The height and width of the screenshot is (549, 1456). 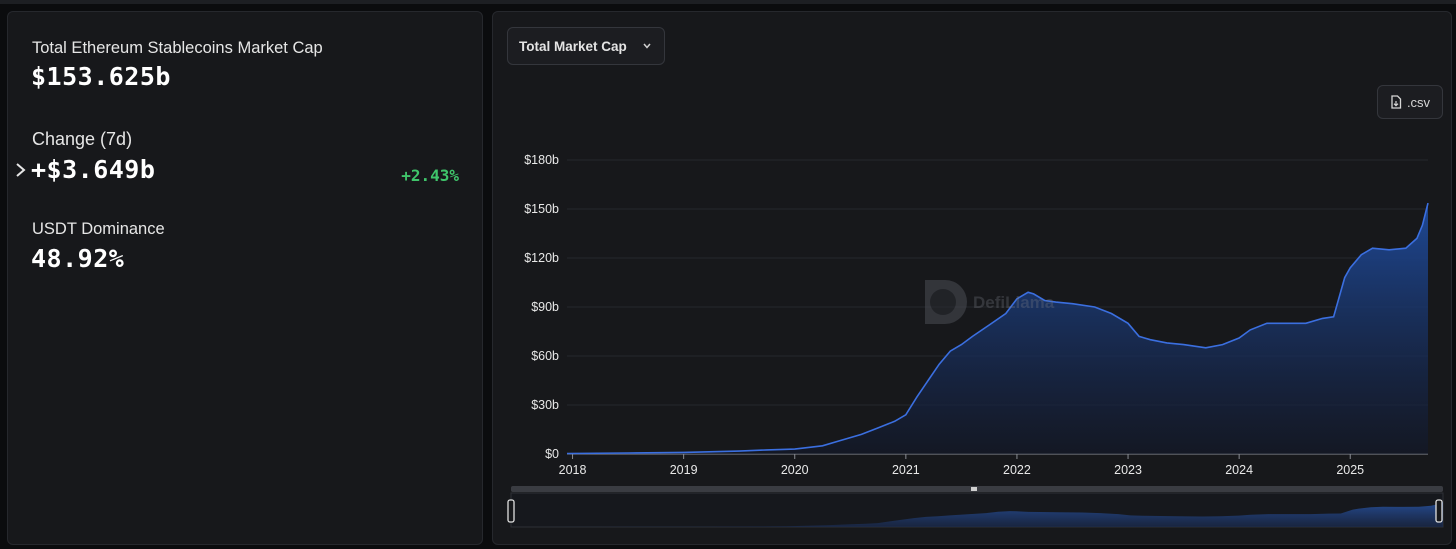 I want to click on file-download-icon, so click(x=1396, y=102).